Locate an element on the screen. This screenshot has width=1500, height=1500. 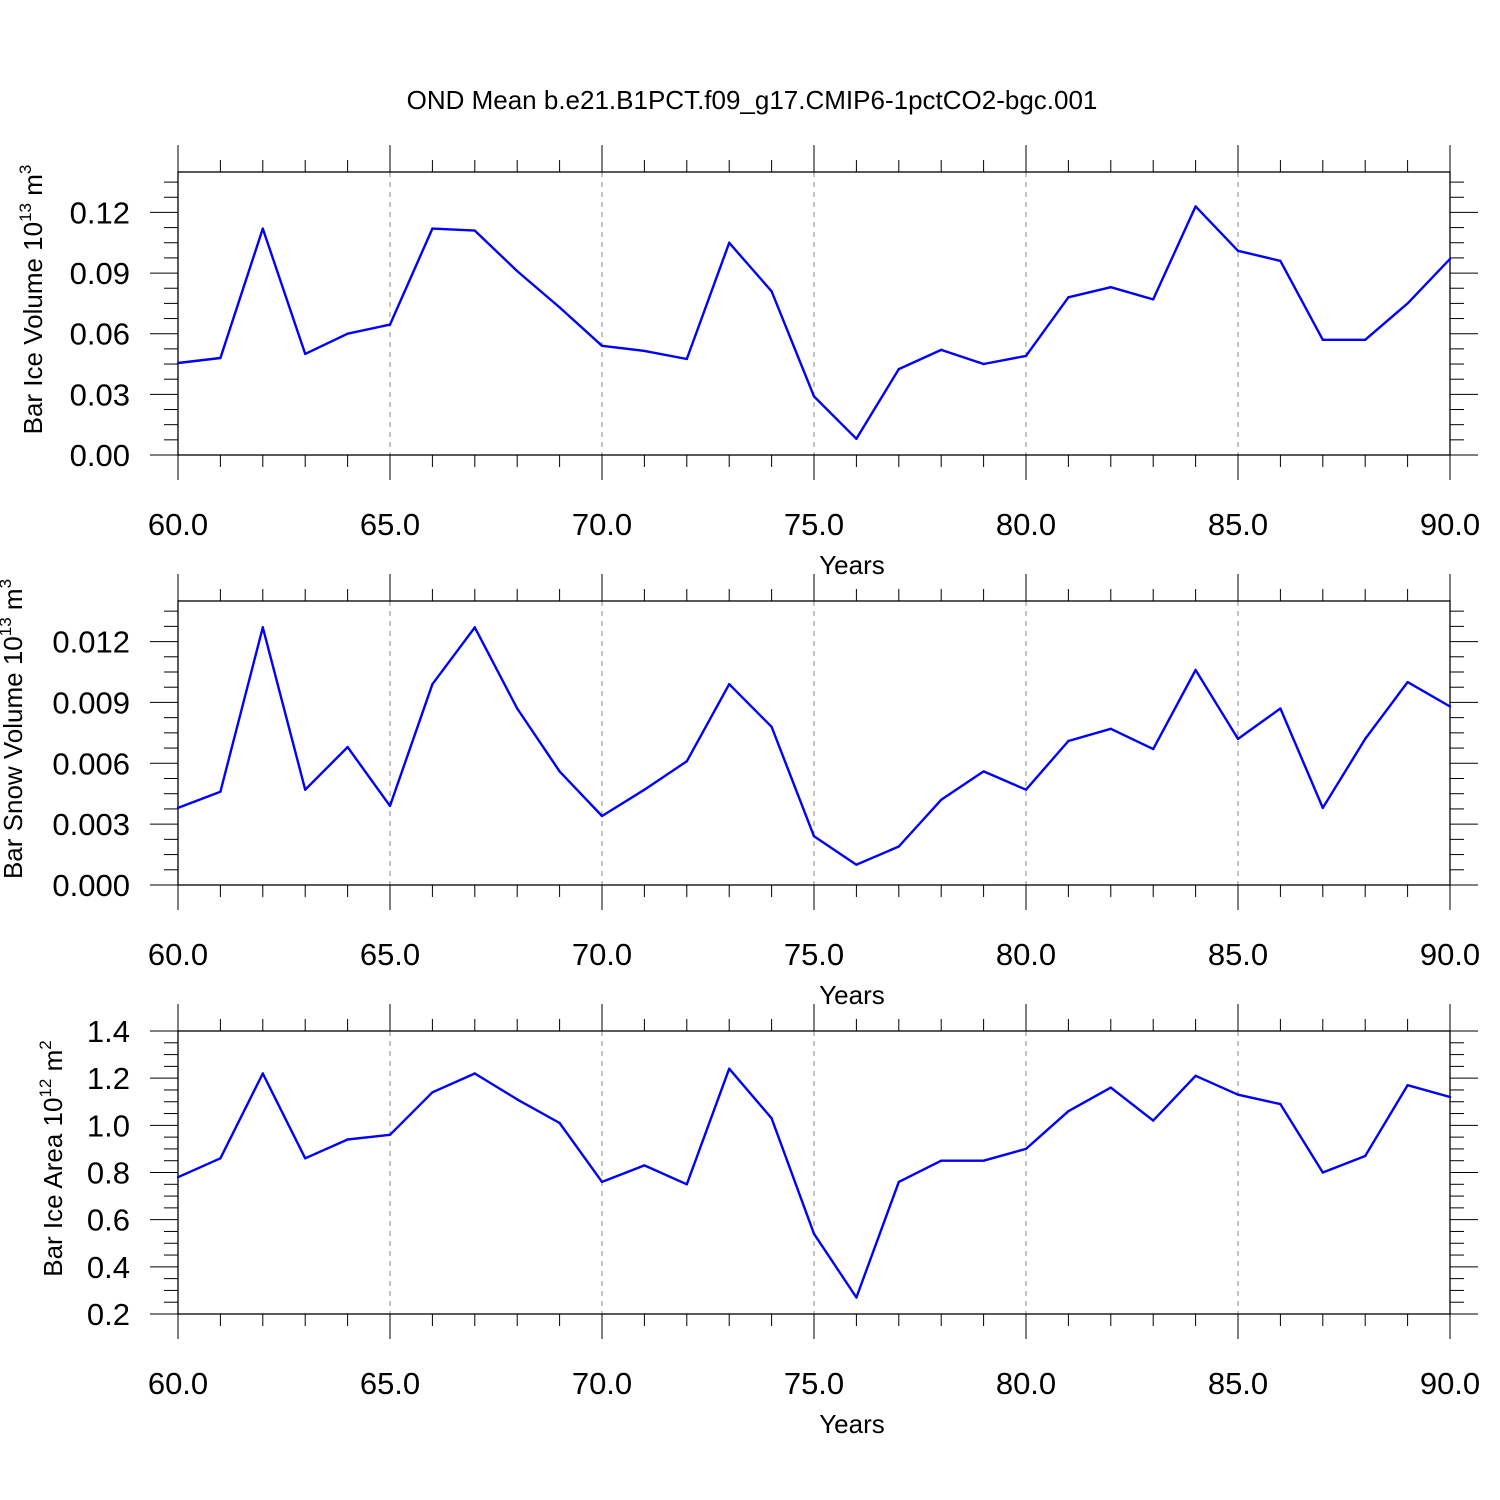
y-tick-label: 0.03 is located at coordinates (100, 394).